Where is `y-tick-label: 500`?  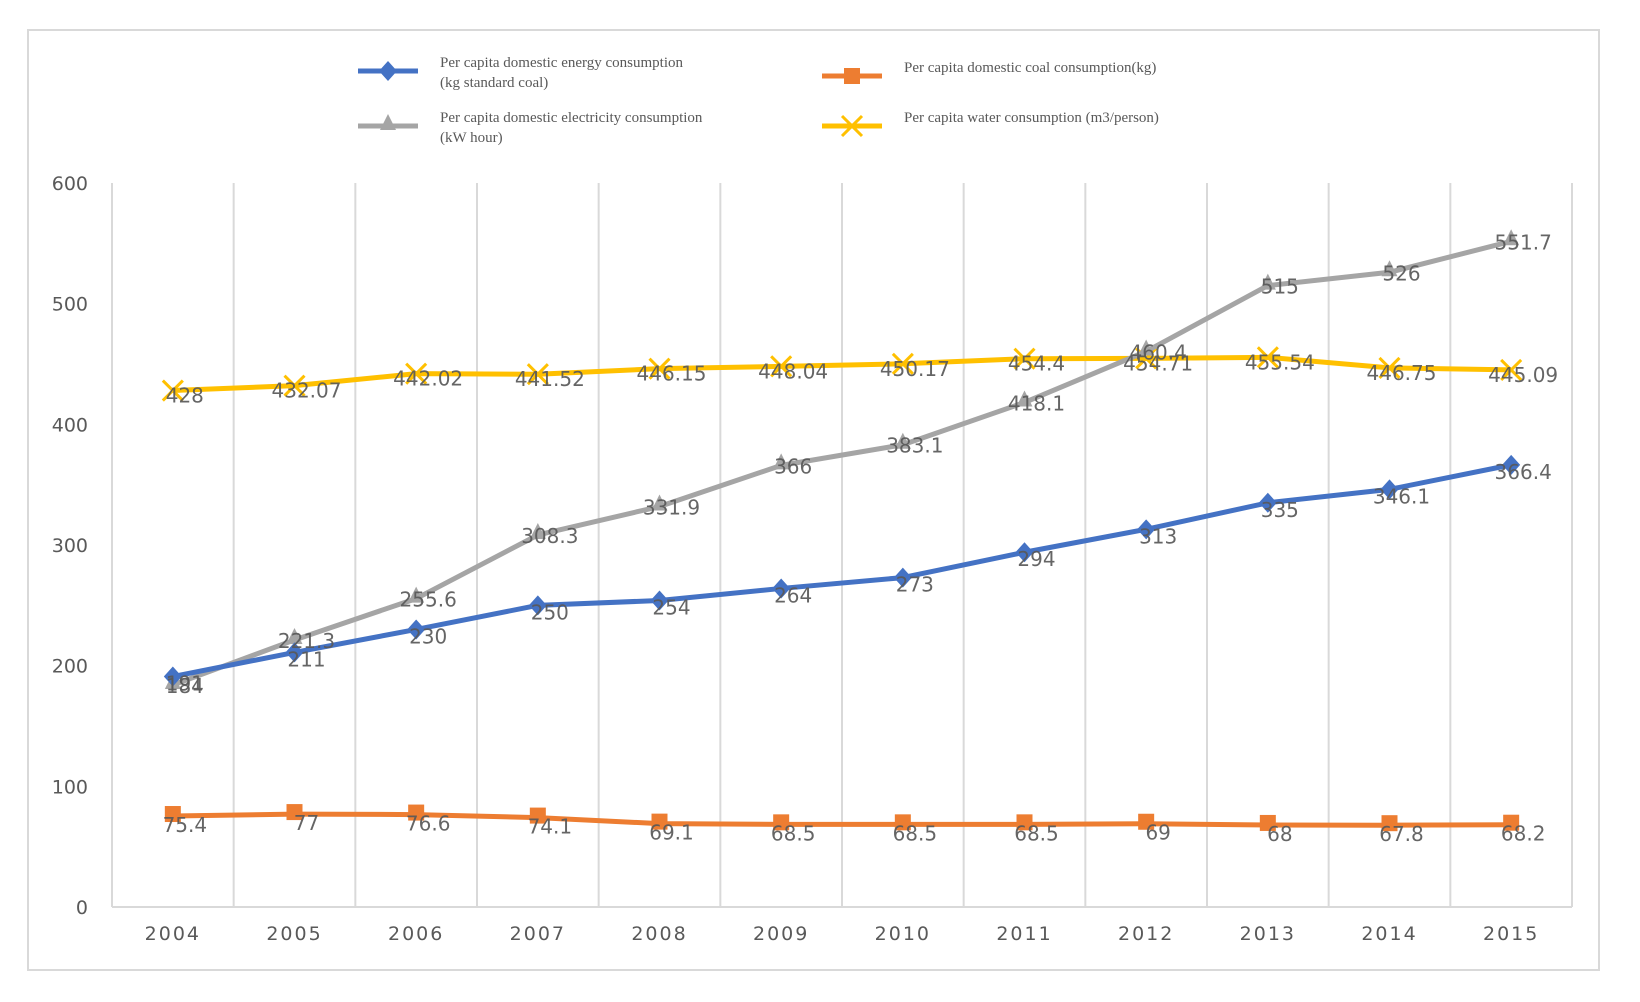
y-tick-label: 500 is located at coordinates (70, 305).